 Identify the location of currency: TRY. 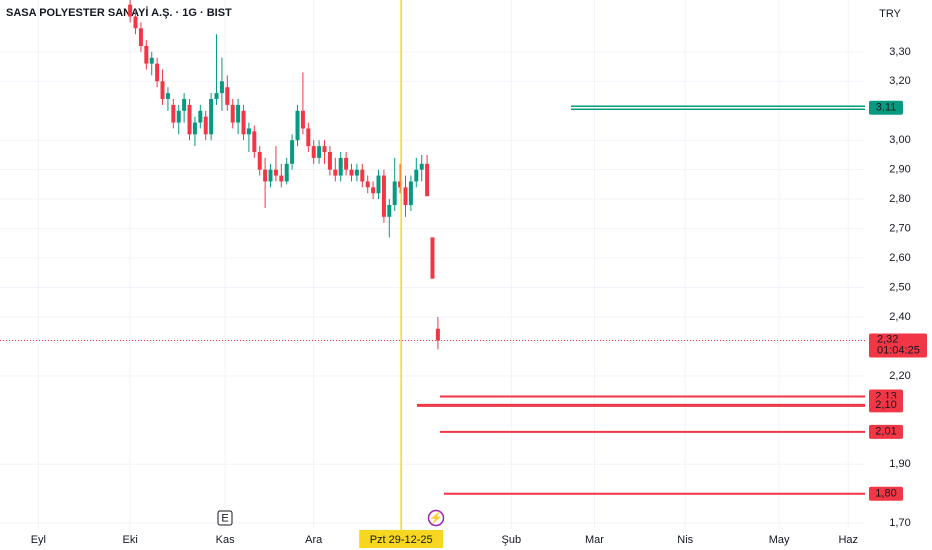
(890, 14).